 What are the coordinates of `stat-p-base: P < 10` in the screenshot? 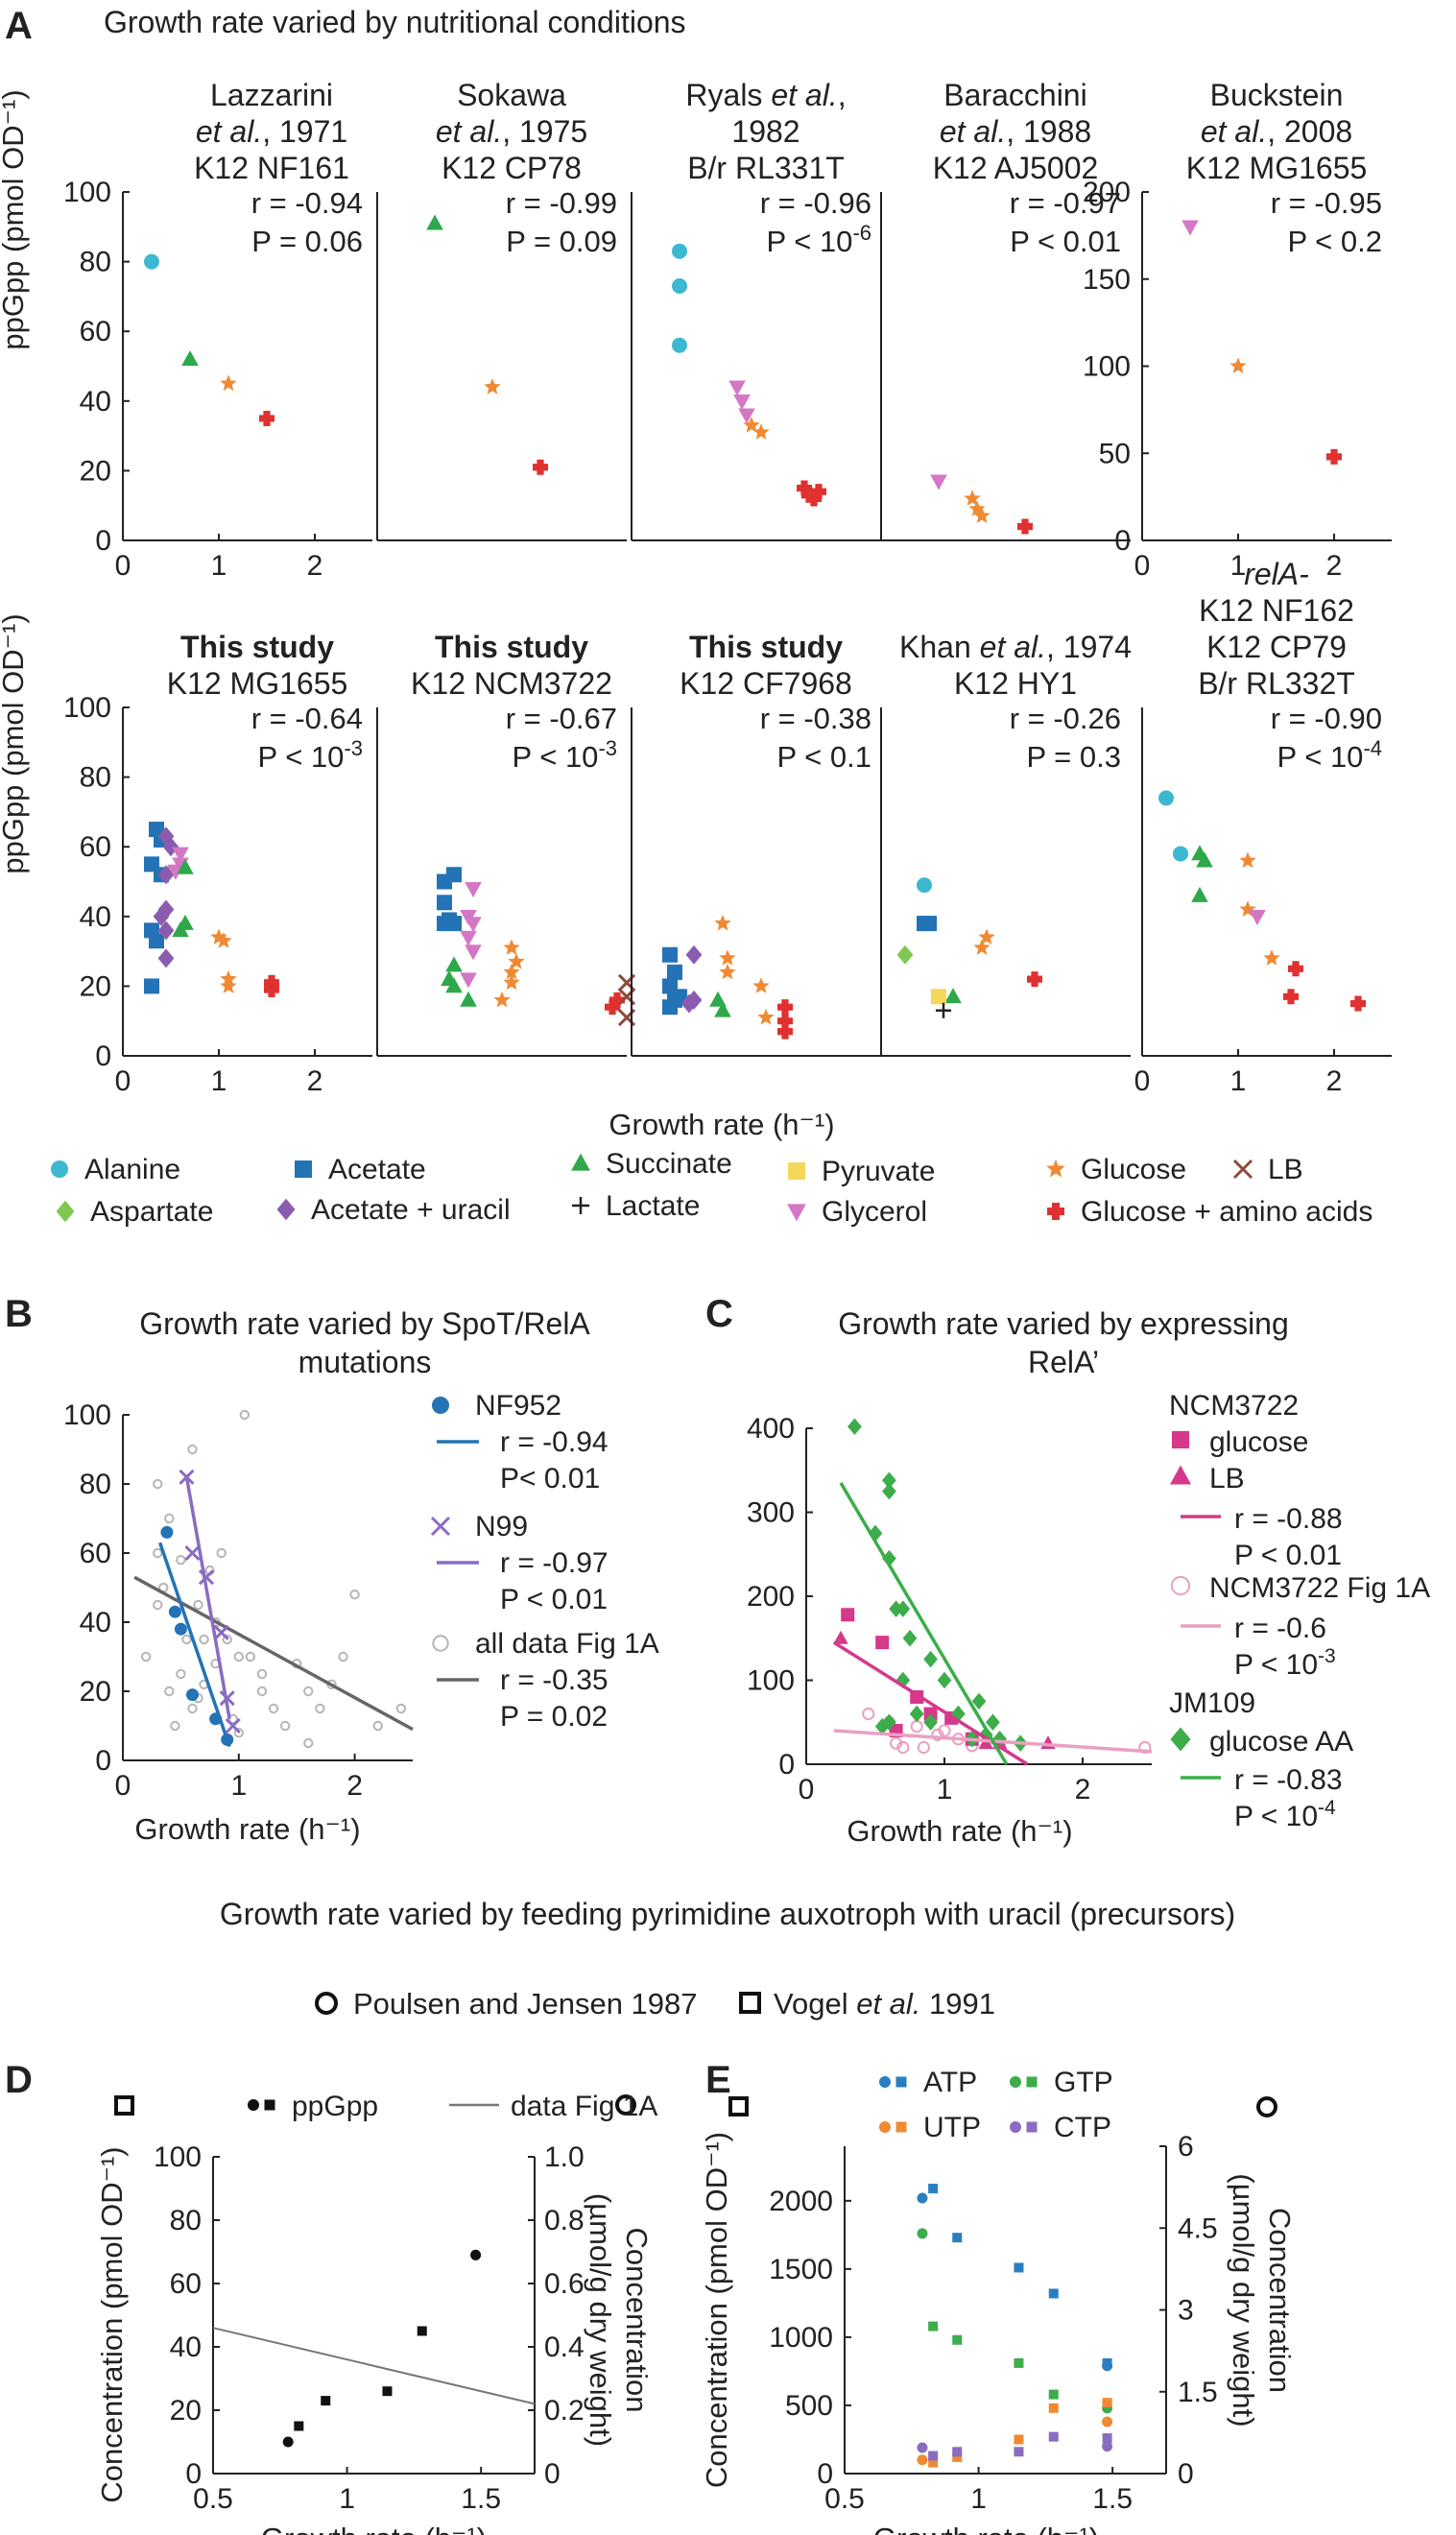 It's located at (556, 757).